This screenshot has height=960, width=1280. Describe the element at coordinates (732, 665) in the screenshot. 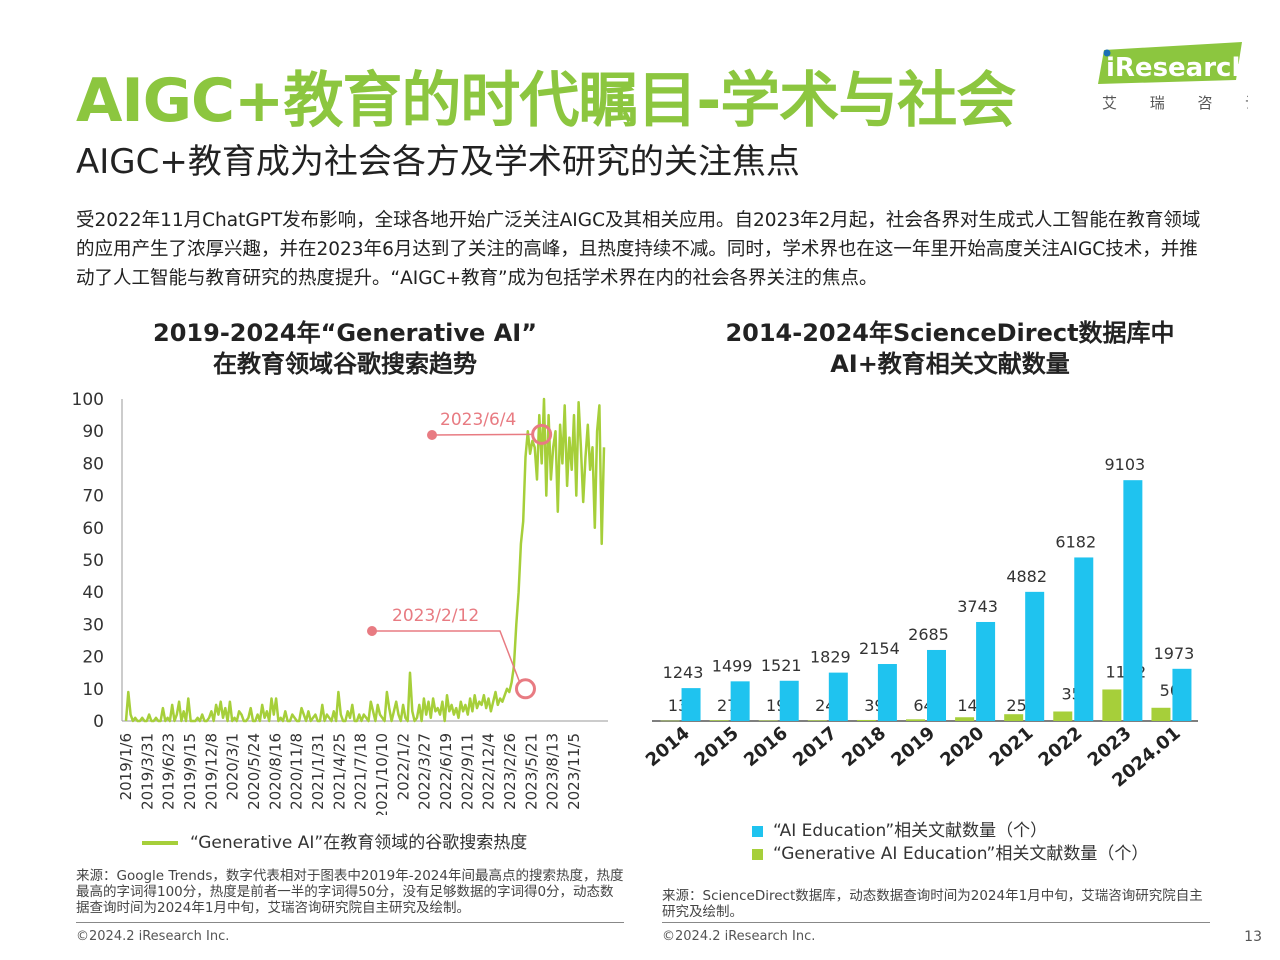

I see `ai-education-value-label: 1499` at that location.